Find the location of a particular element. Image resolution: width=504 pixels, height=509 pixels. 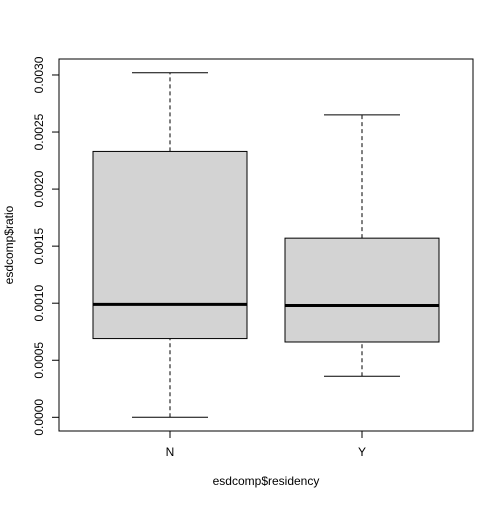

y-tick-label: 0.0020 is located at coordinates (39, 188).